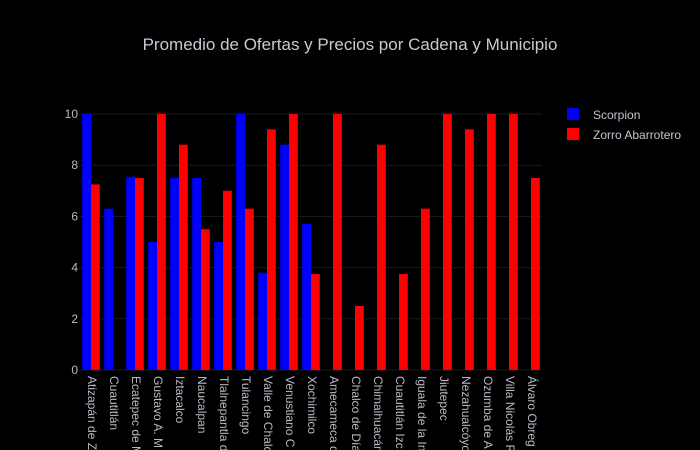  What do you see at coordinates (268, 413) in the screenshot?
I see `x-tick-label: Valle de Chalc` at bounding box center [268, 413].